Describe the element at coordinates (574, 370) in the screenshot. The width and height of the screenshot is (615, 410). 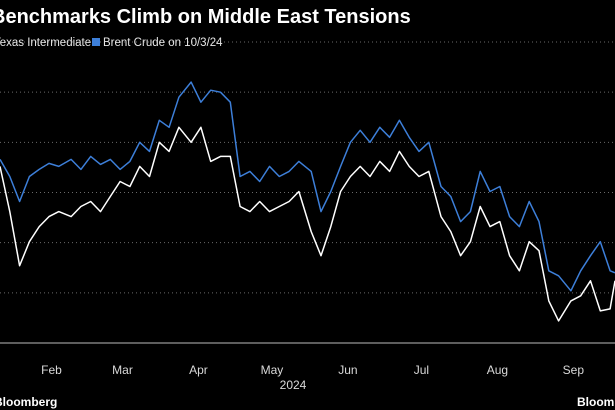
I see `x-tick-label: Sep` at that location.